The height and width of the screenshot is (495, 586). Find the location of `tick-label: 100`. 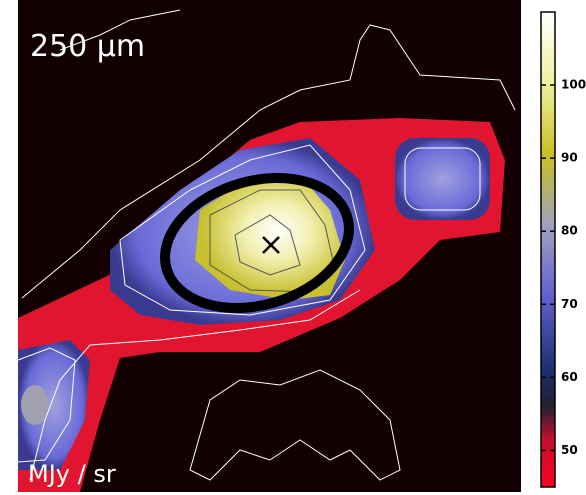

tick-label: 100 is located at coordinates (573, 85).